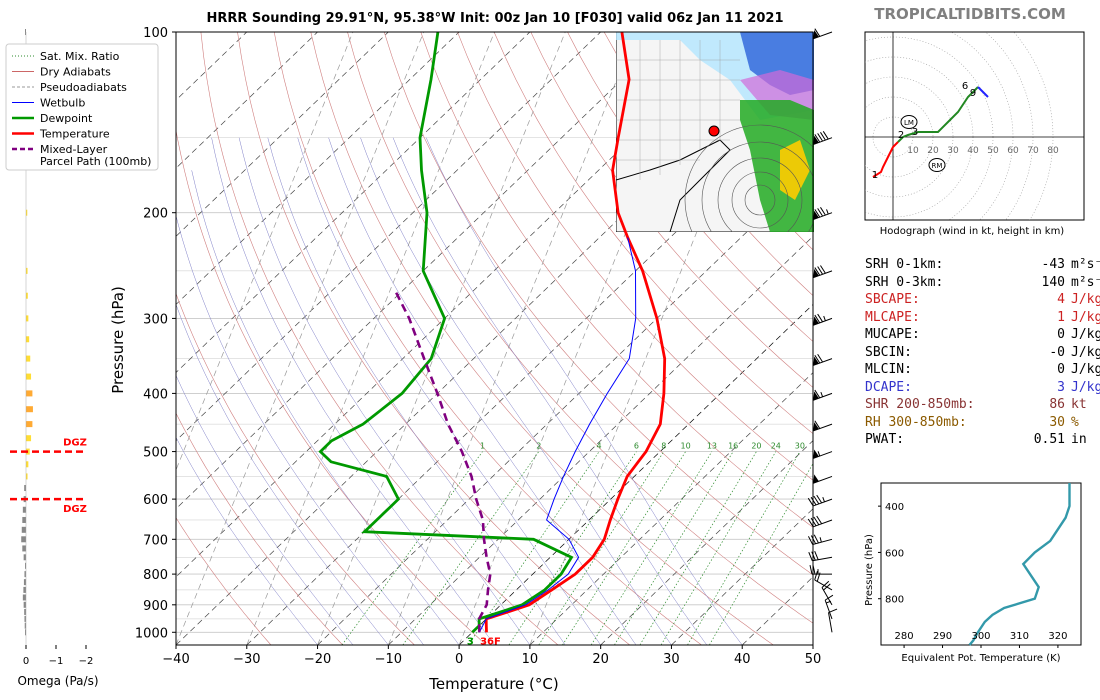 The width and height of the screenshot is (1100, 700). What do you see at coordinates (155, 214) in the screenshot?
I see `y-tick-label: 200` at bounding box center [155, 214].